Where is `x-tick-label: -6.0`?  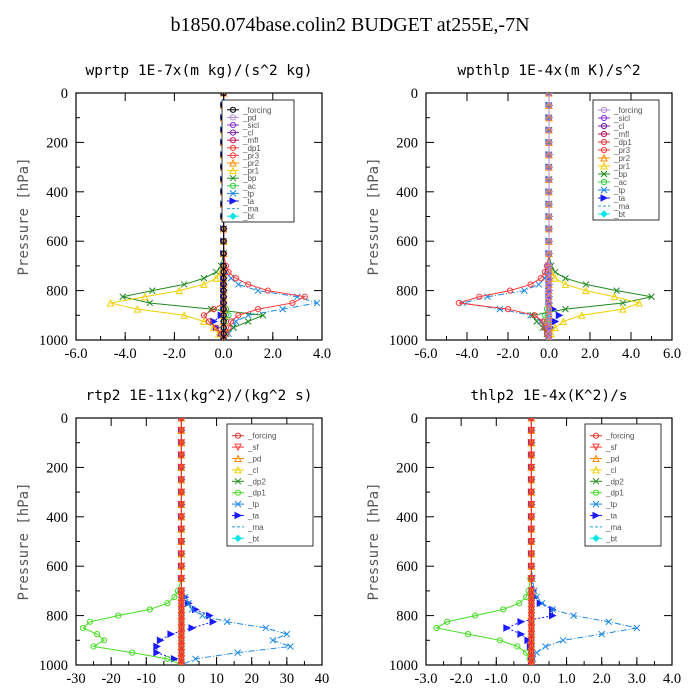
x-tick-label: -6.0 is located at coordinates (426, 354).